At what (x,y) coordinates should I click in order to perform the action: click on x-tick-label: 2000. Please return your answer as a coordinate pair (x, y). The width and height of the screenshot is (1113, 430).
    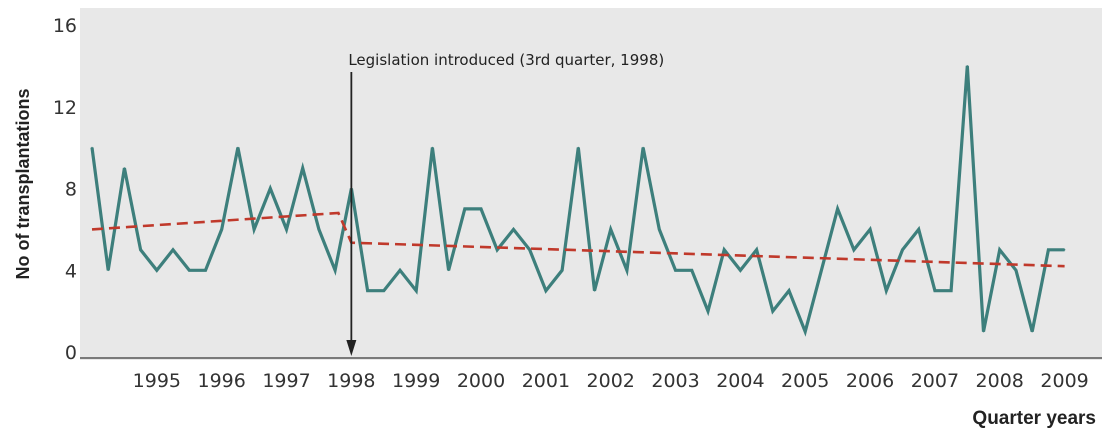
    Looking at the image, I should click on (481, 381).